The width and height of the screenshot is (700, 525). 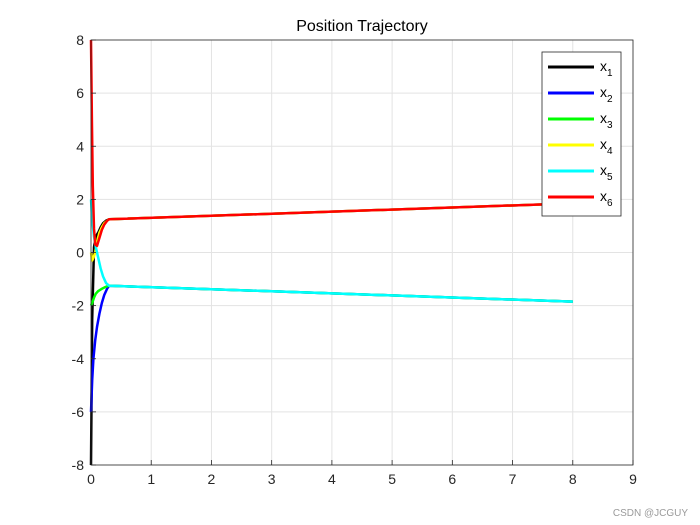 What do you see at coordinates (513, 479) in the screenshot?
I see `x-tick-label: 7` at bounding box center [513, 479].